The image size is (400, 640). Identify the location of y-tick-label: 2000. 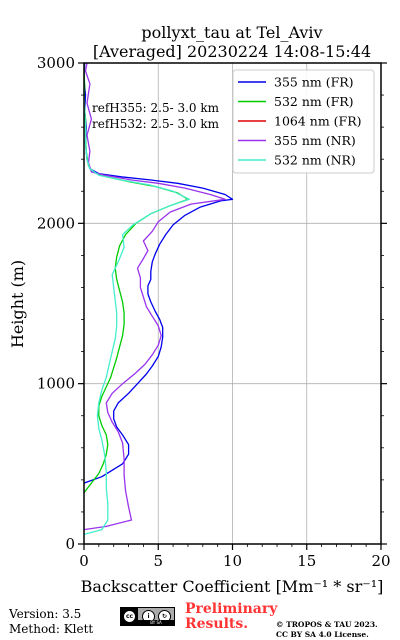
(56, 223).